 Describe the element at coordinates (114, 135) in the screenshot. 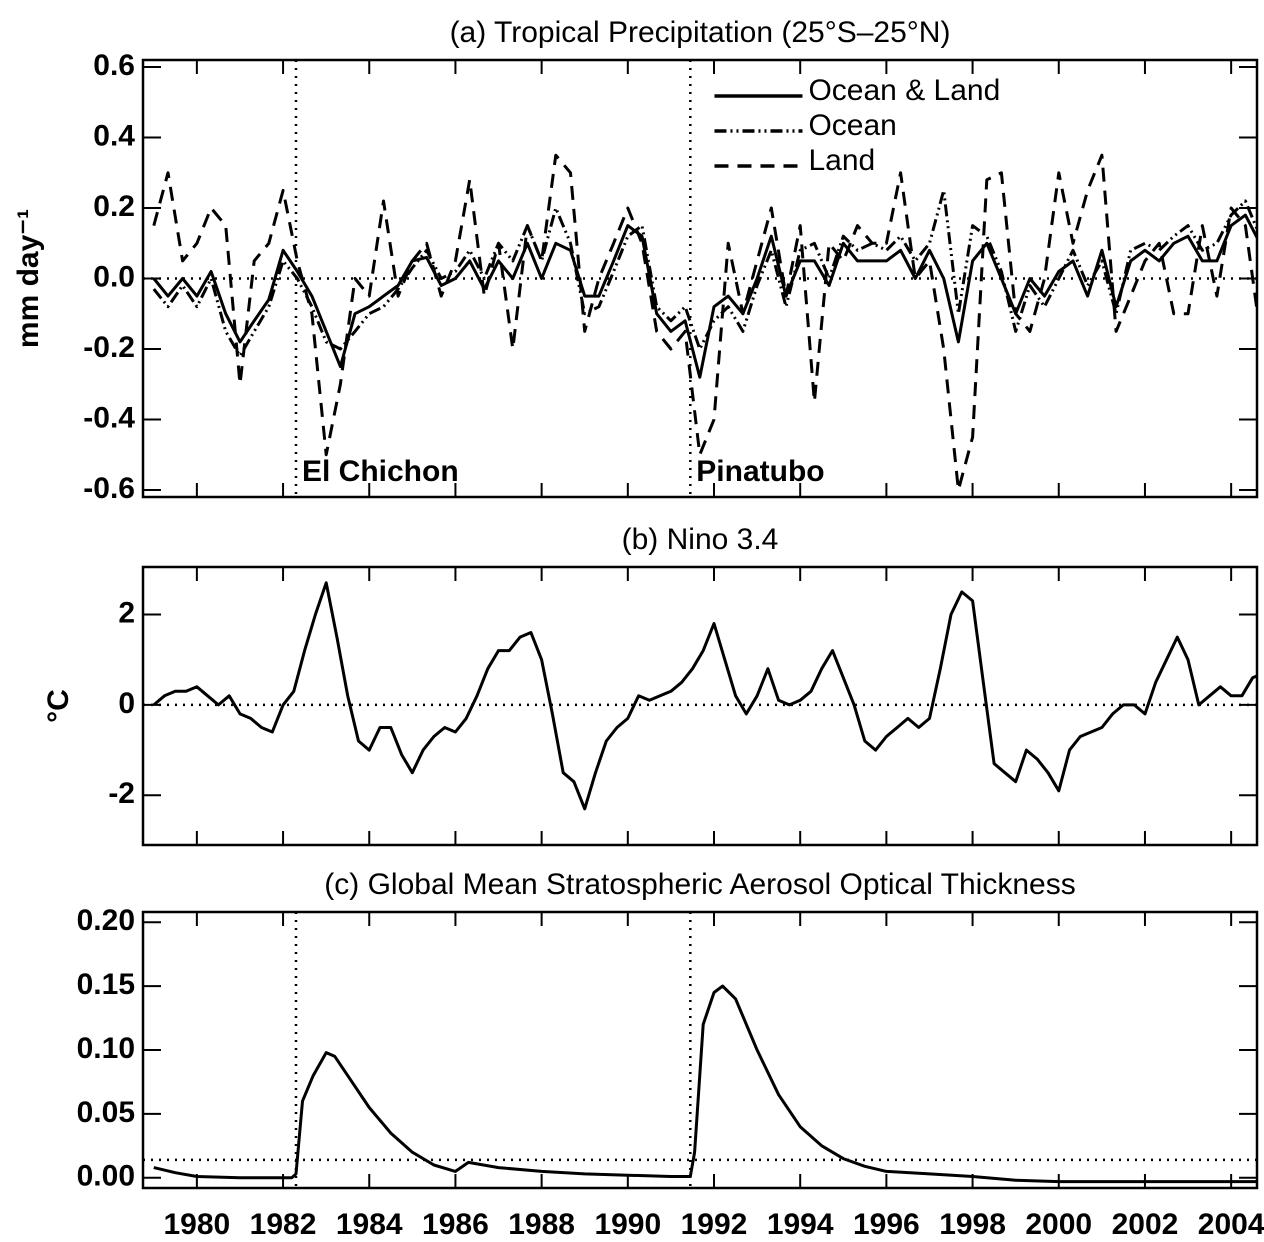

I see `y-tick-label: 0.4` at that location.